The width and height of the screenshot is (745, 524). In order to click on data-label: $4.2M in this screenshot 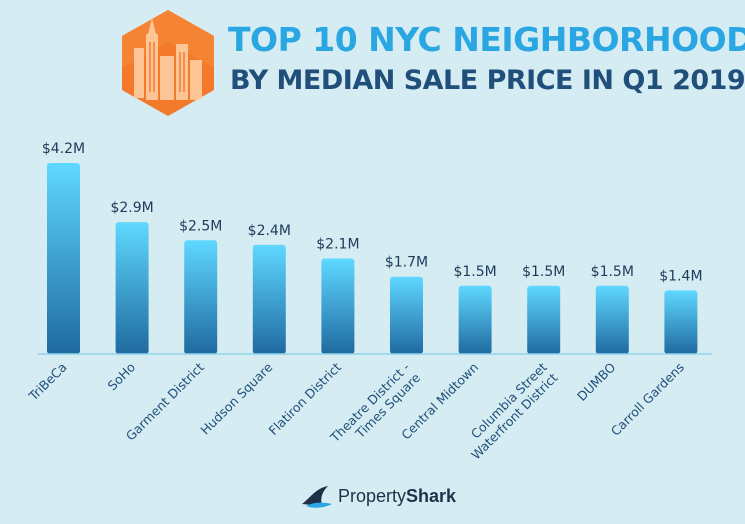, I will do `click(63, 149)`.